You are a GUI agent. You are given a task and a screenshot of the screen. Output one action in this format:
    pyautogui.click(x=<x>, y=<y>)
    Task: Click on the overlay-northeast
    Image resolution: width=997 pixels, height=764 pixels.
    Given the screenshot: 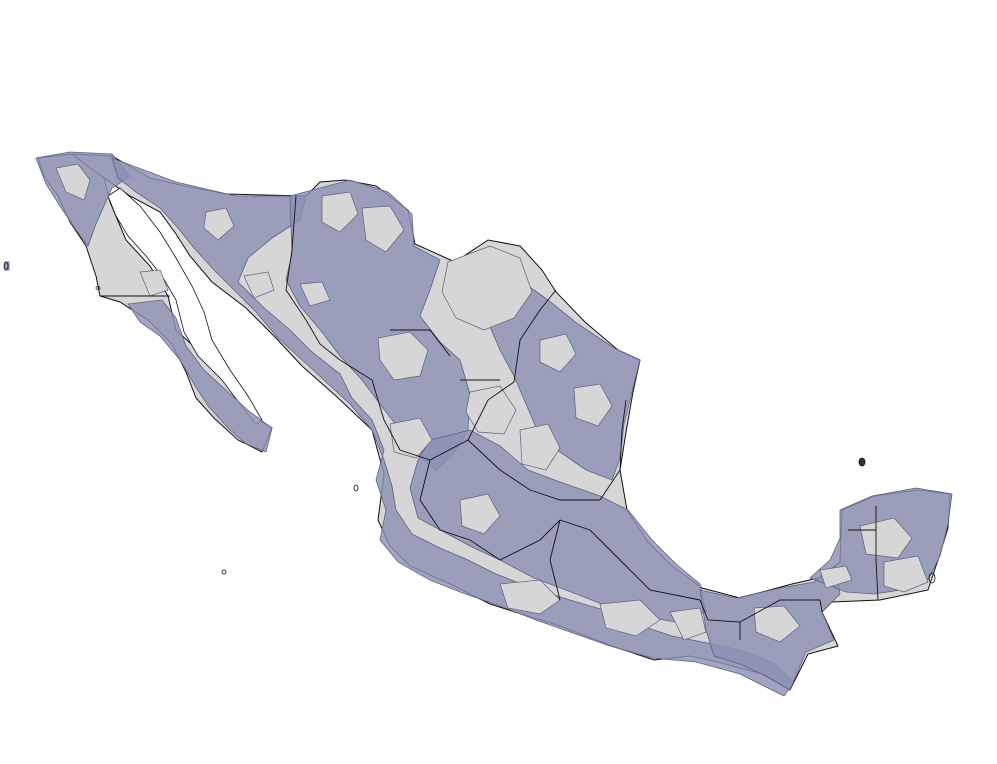 What is the action you would take?
    pyautogui.click(x=563, y=380)
    